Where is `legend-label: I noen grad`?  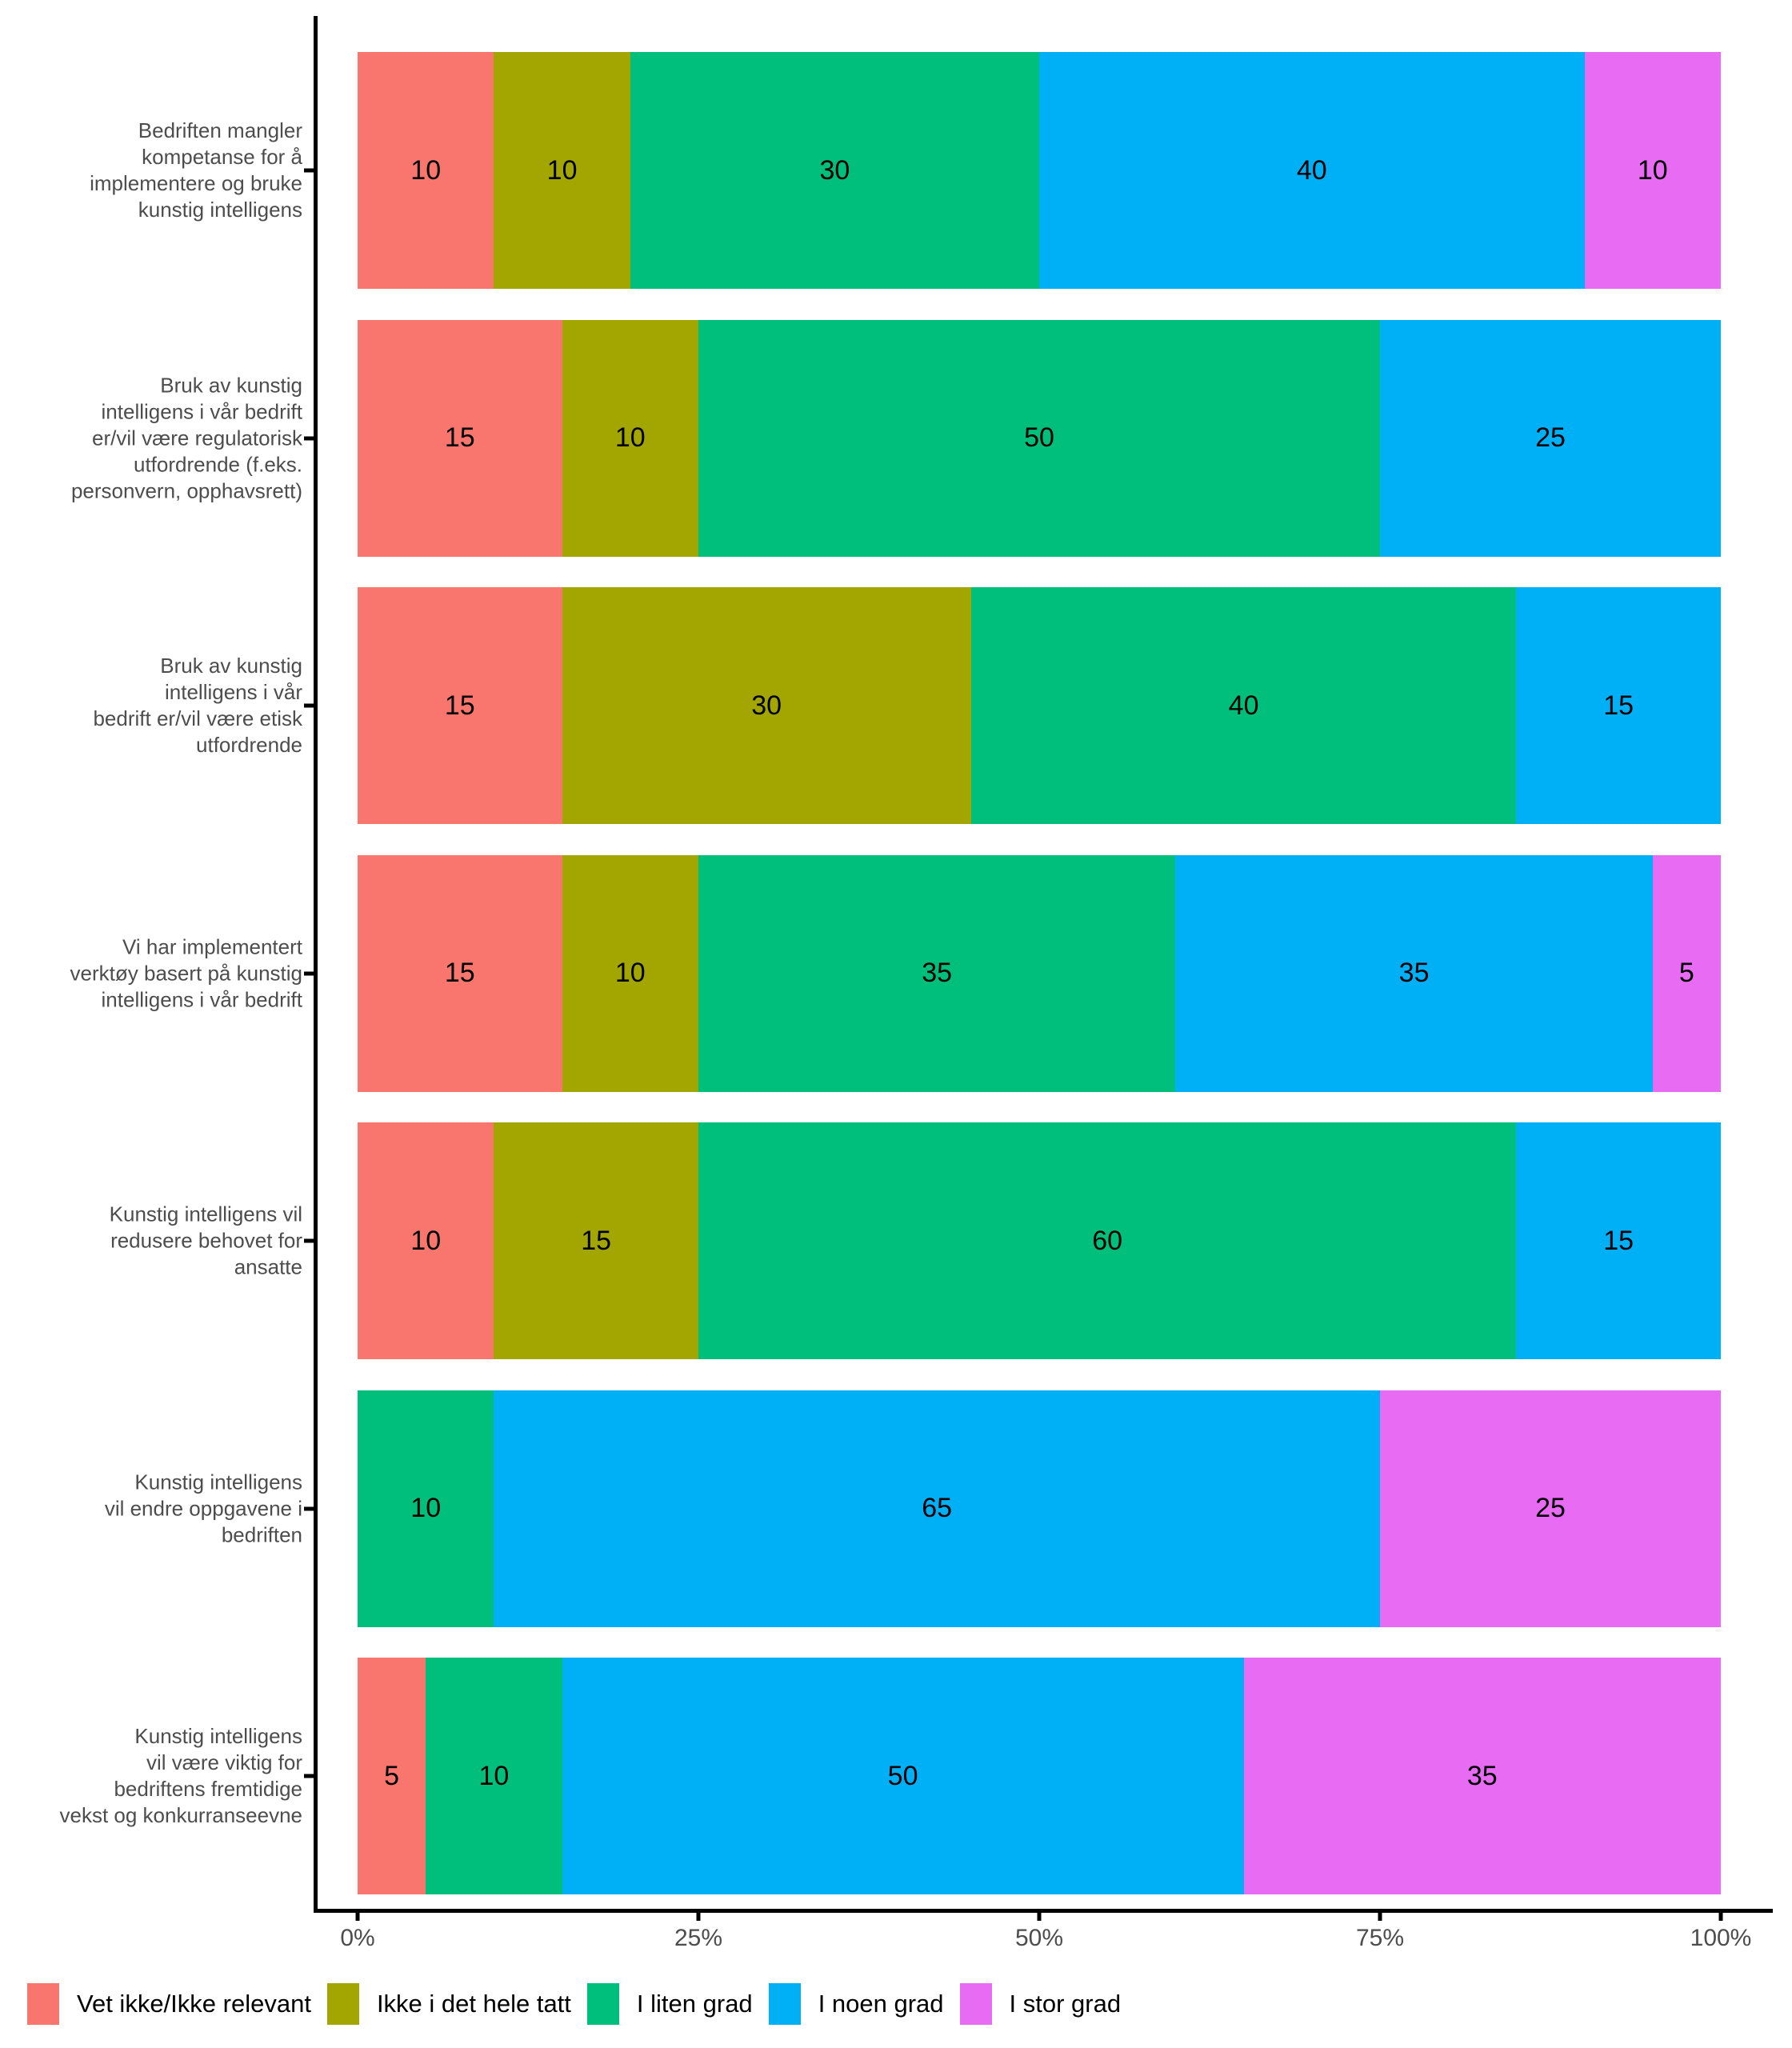 legend-label: I noen grad is located at coordinates (881, 2004).